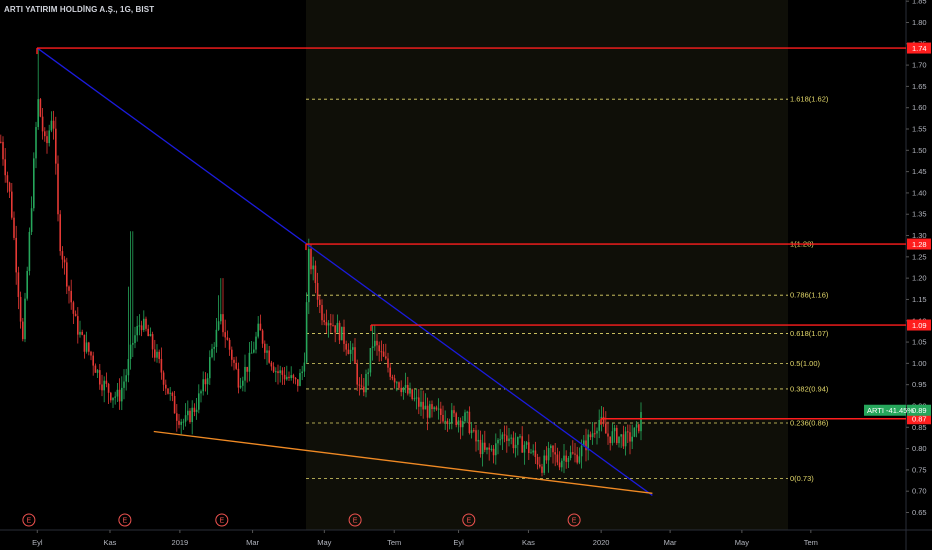 Image resolution: width=932 pixels, height=550 pixels. I want to click on earnings-marker, so click(29, 520).